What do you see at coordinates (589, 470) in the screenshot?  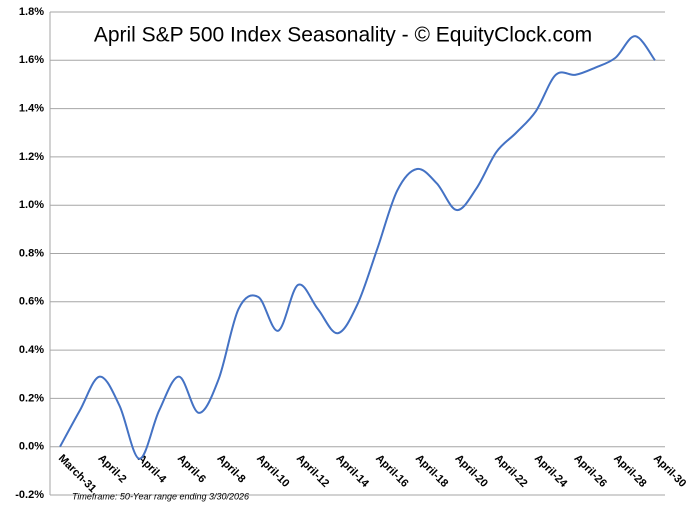 I see `x-tick-label: April-26` at bounding box center [589, 470].